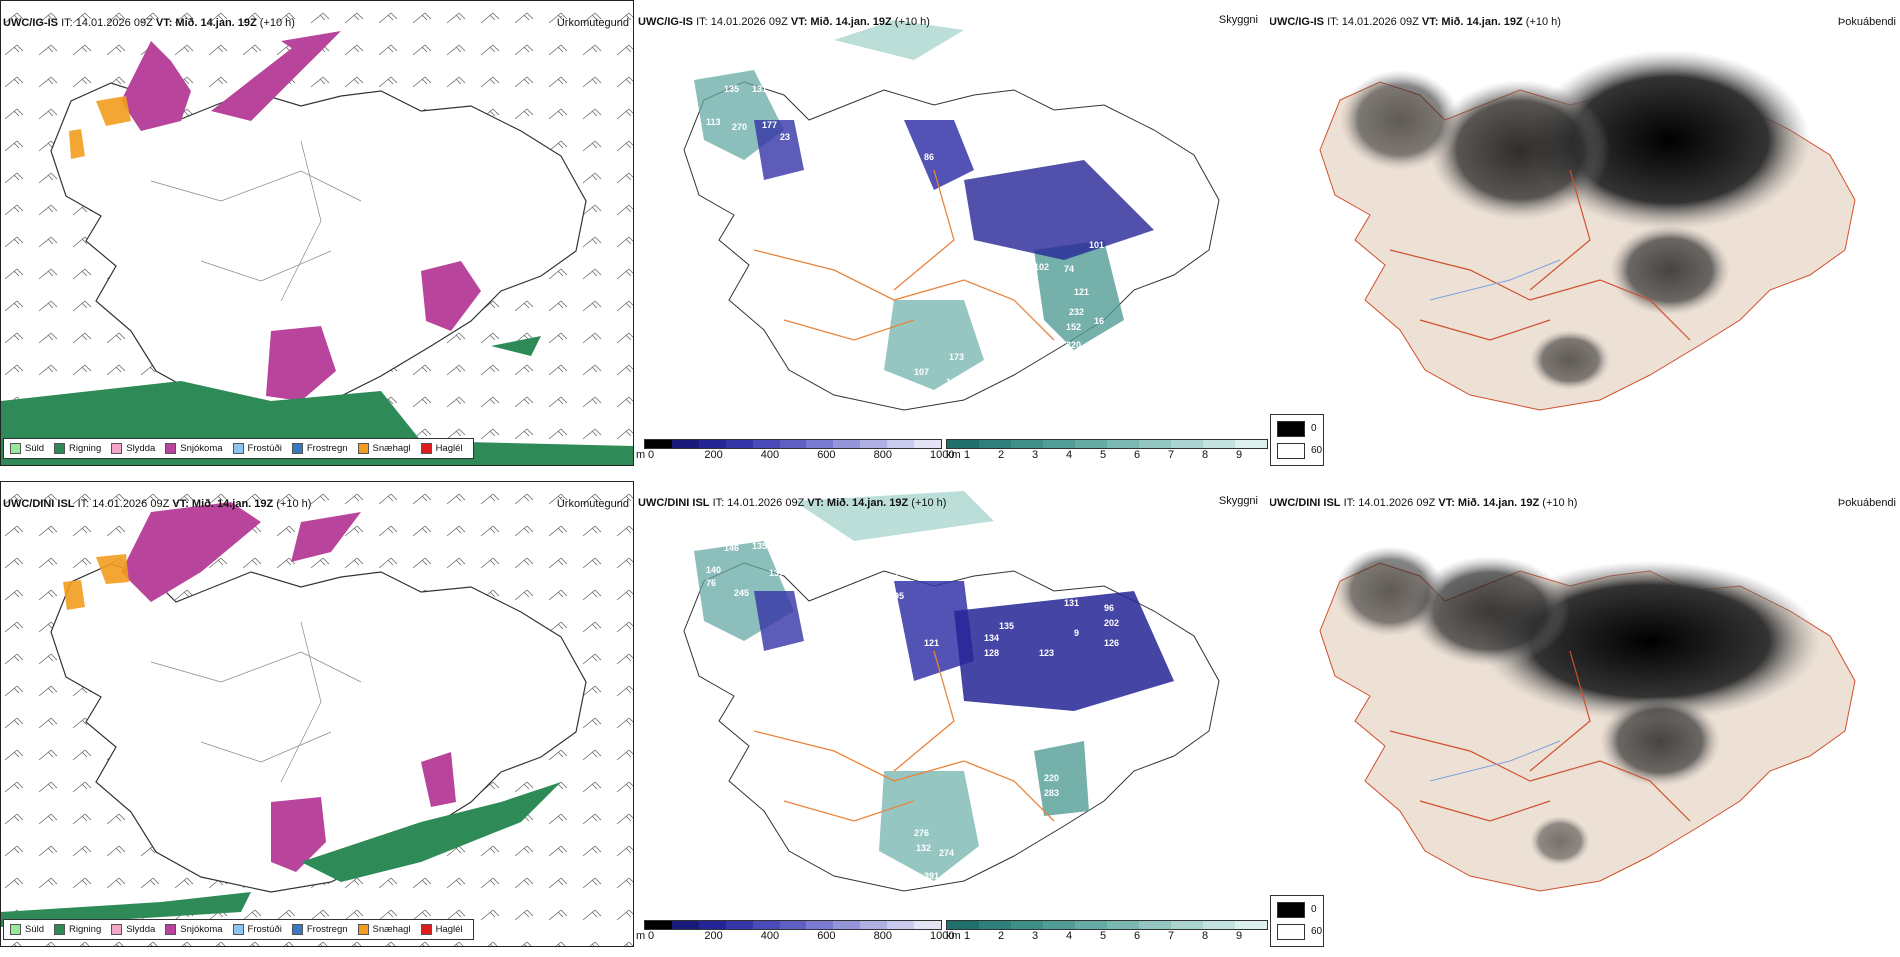 Image resolution: width=1900 pixels, height=957 pixels. Describe the element at coordinates (1238, 501) in the screenshot. I see `panel-title: Skyggni` at that location.